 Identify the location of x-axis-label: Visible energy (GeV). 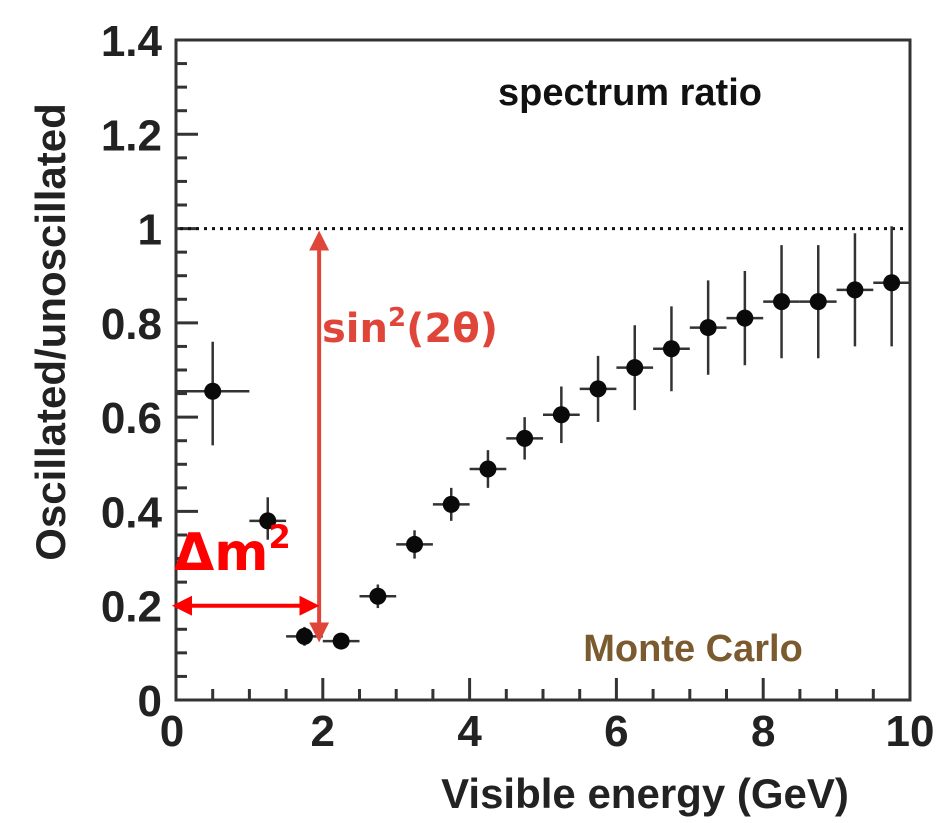
(645, 793).